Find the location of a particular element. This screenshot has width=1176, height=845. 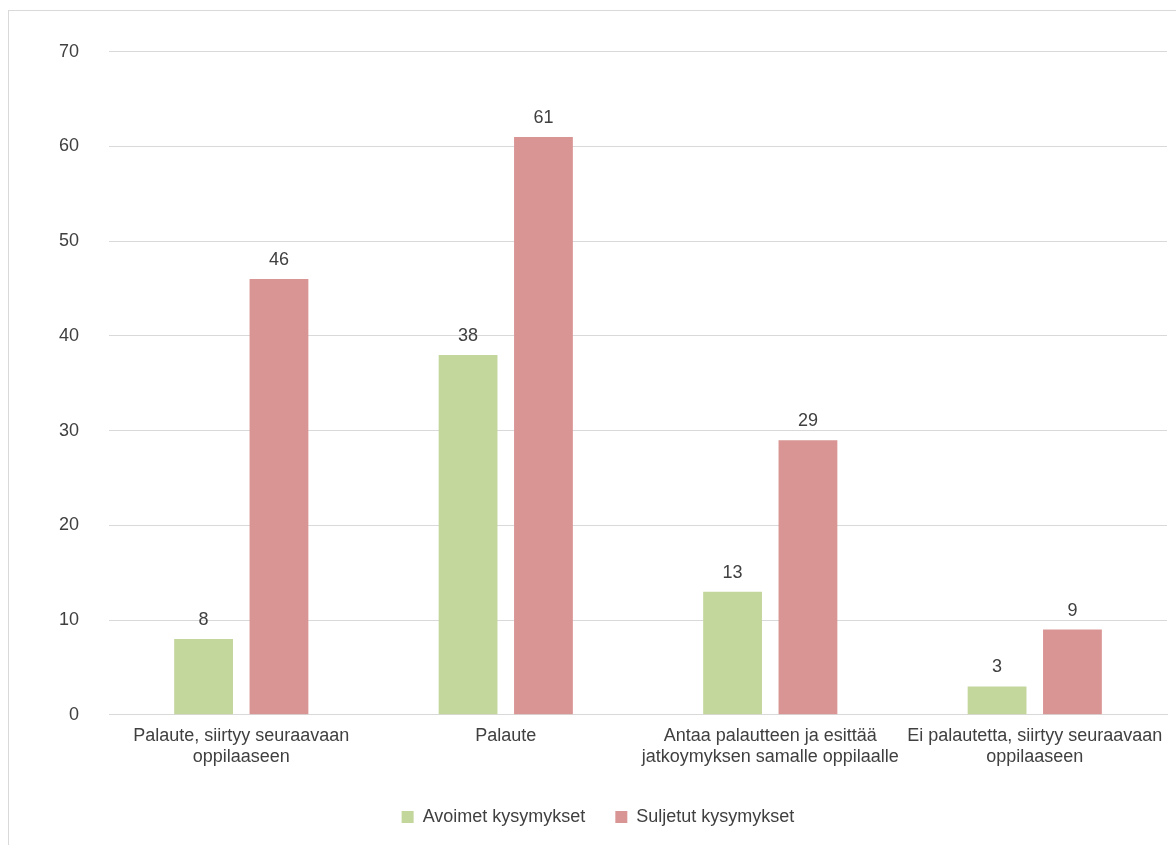

x-tick-label: Ei palautetta, siirtyy seuraavaan oppilaaseen is located at coordinates (1035, 745).